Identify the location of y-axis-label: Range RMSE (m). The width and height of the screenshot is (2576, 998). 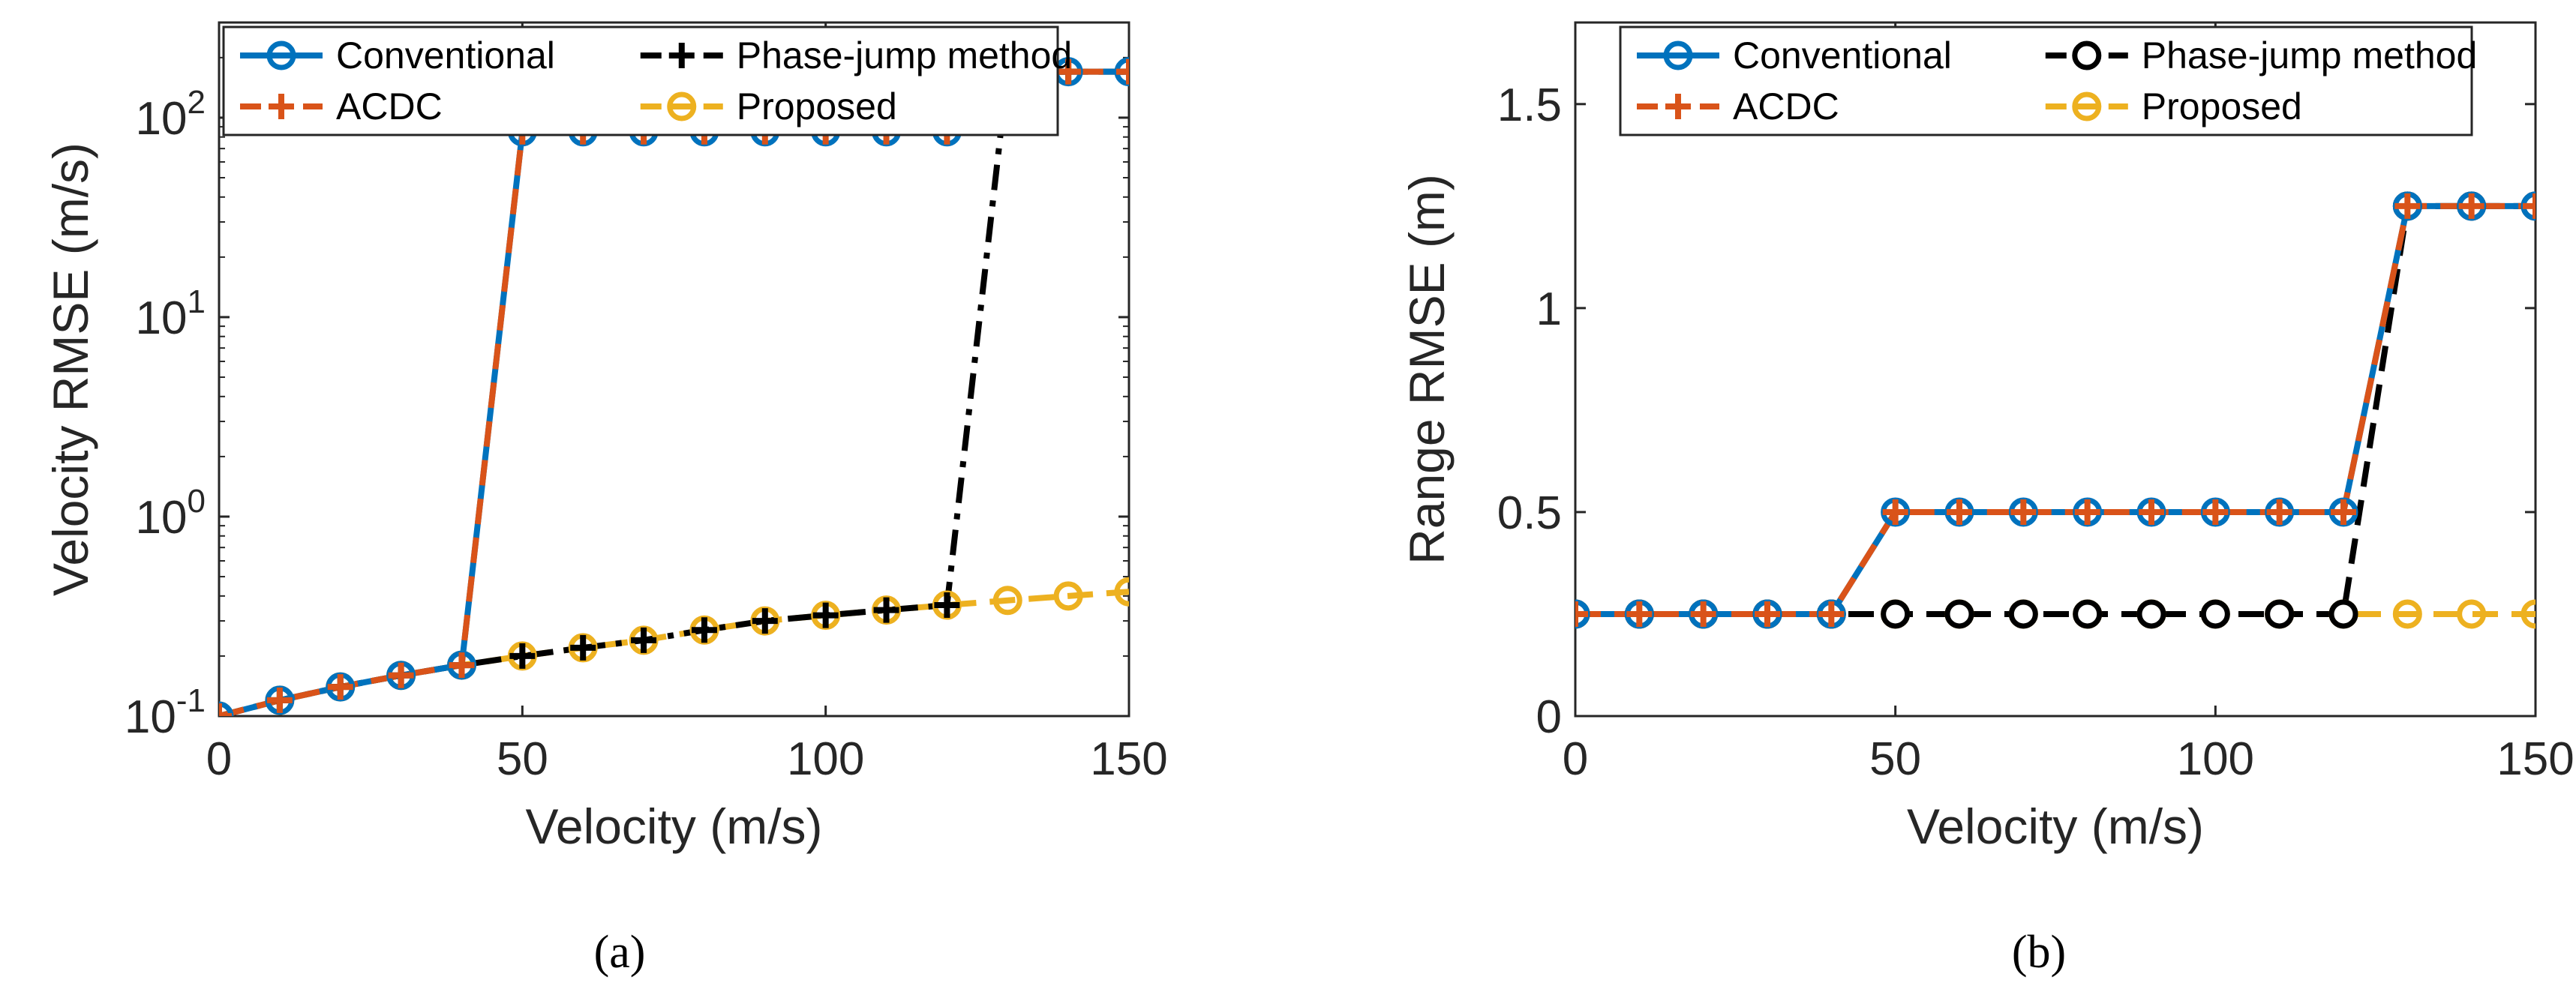
(1427, 369).